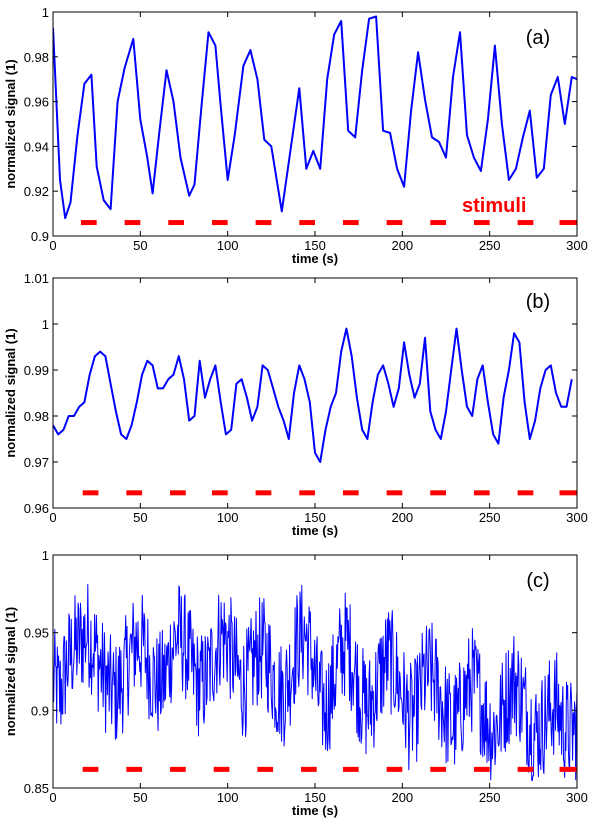 The width and height of the screenshot is (602, 828). What do you see at coordinates (537, 581) in the screenshot?
I see `panel-label: (c)` at bounding box center [537, 581].